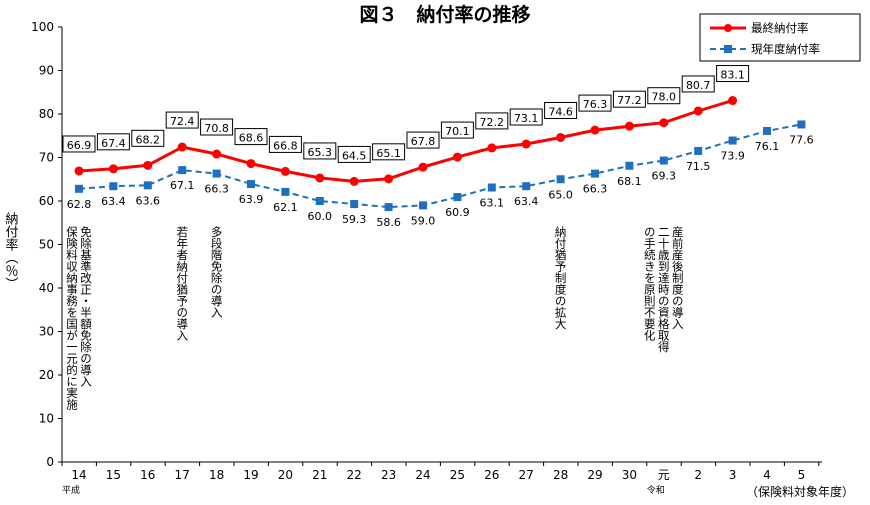 This screenshot has height=505, width=870. What do you see at coordinates (656, 490) in the screenshot?
I see `era-label: 令和` at bounding box center [656, 490].